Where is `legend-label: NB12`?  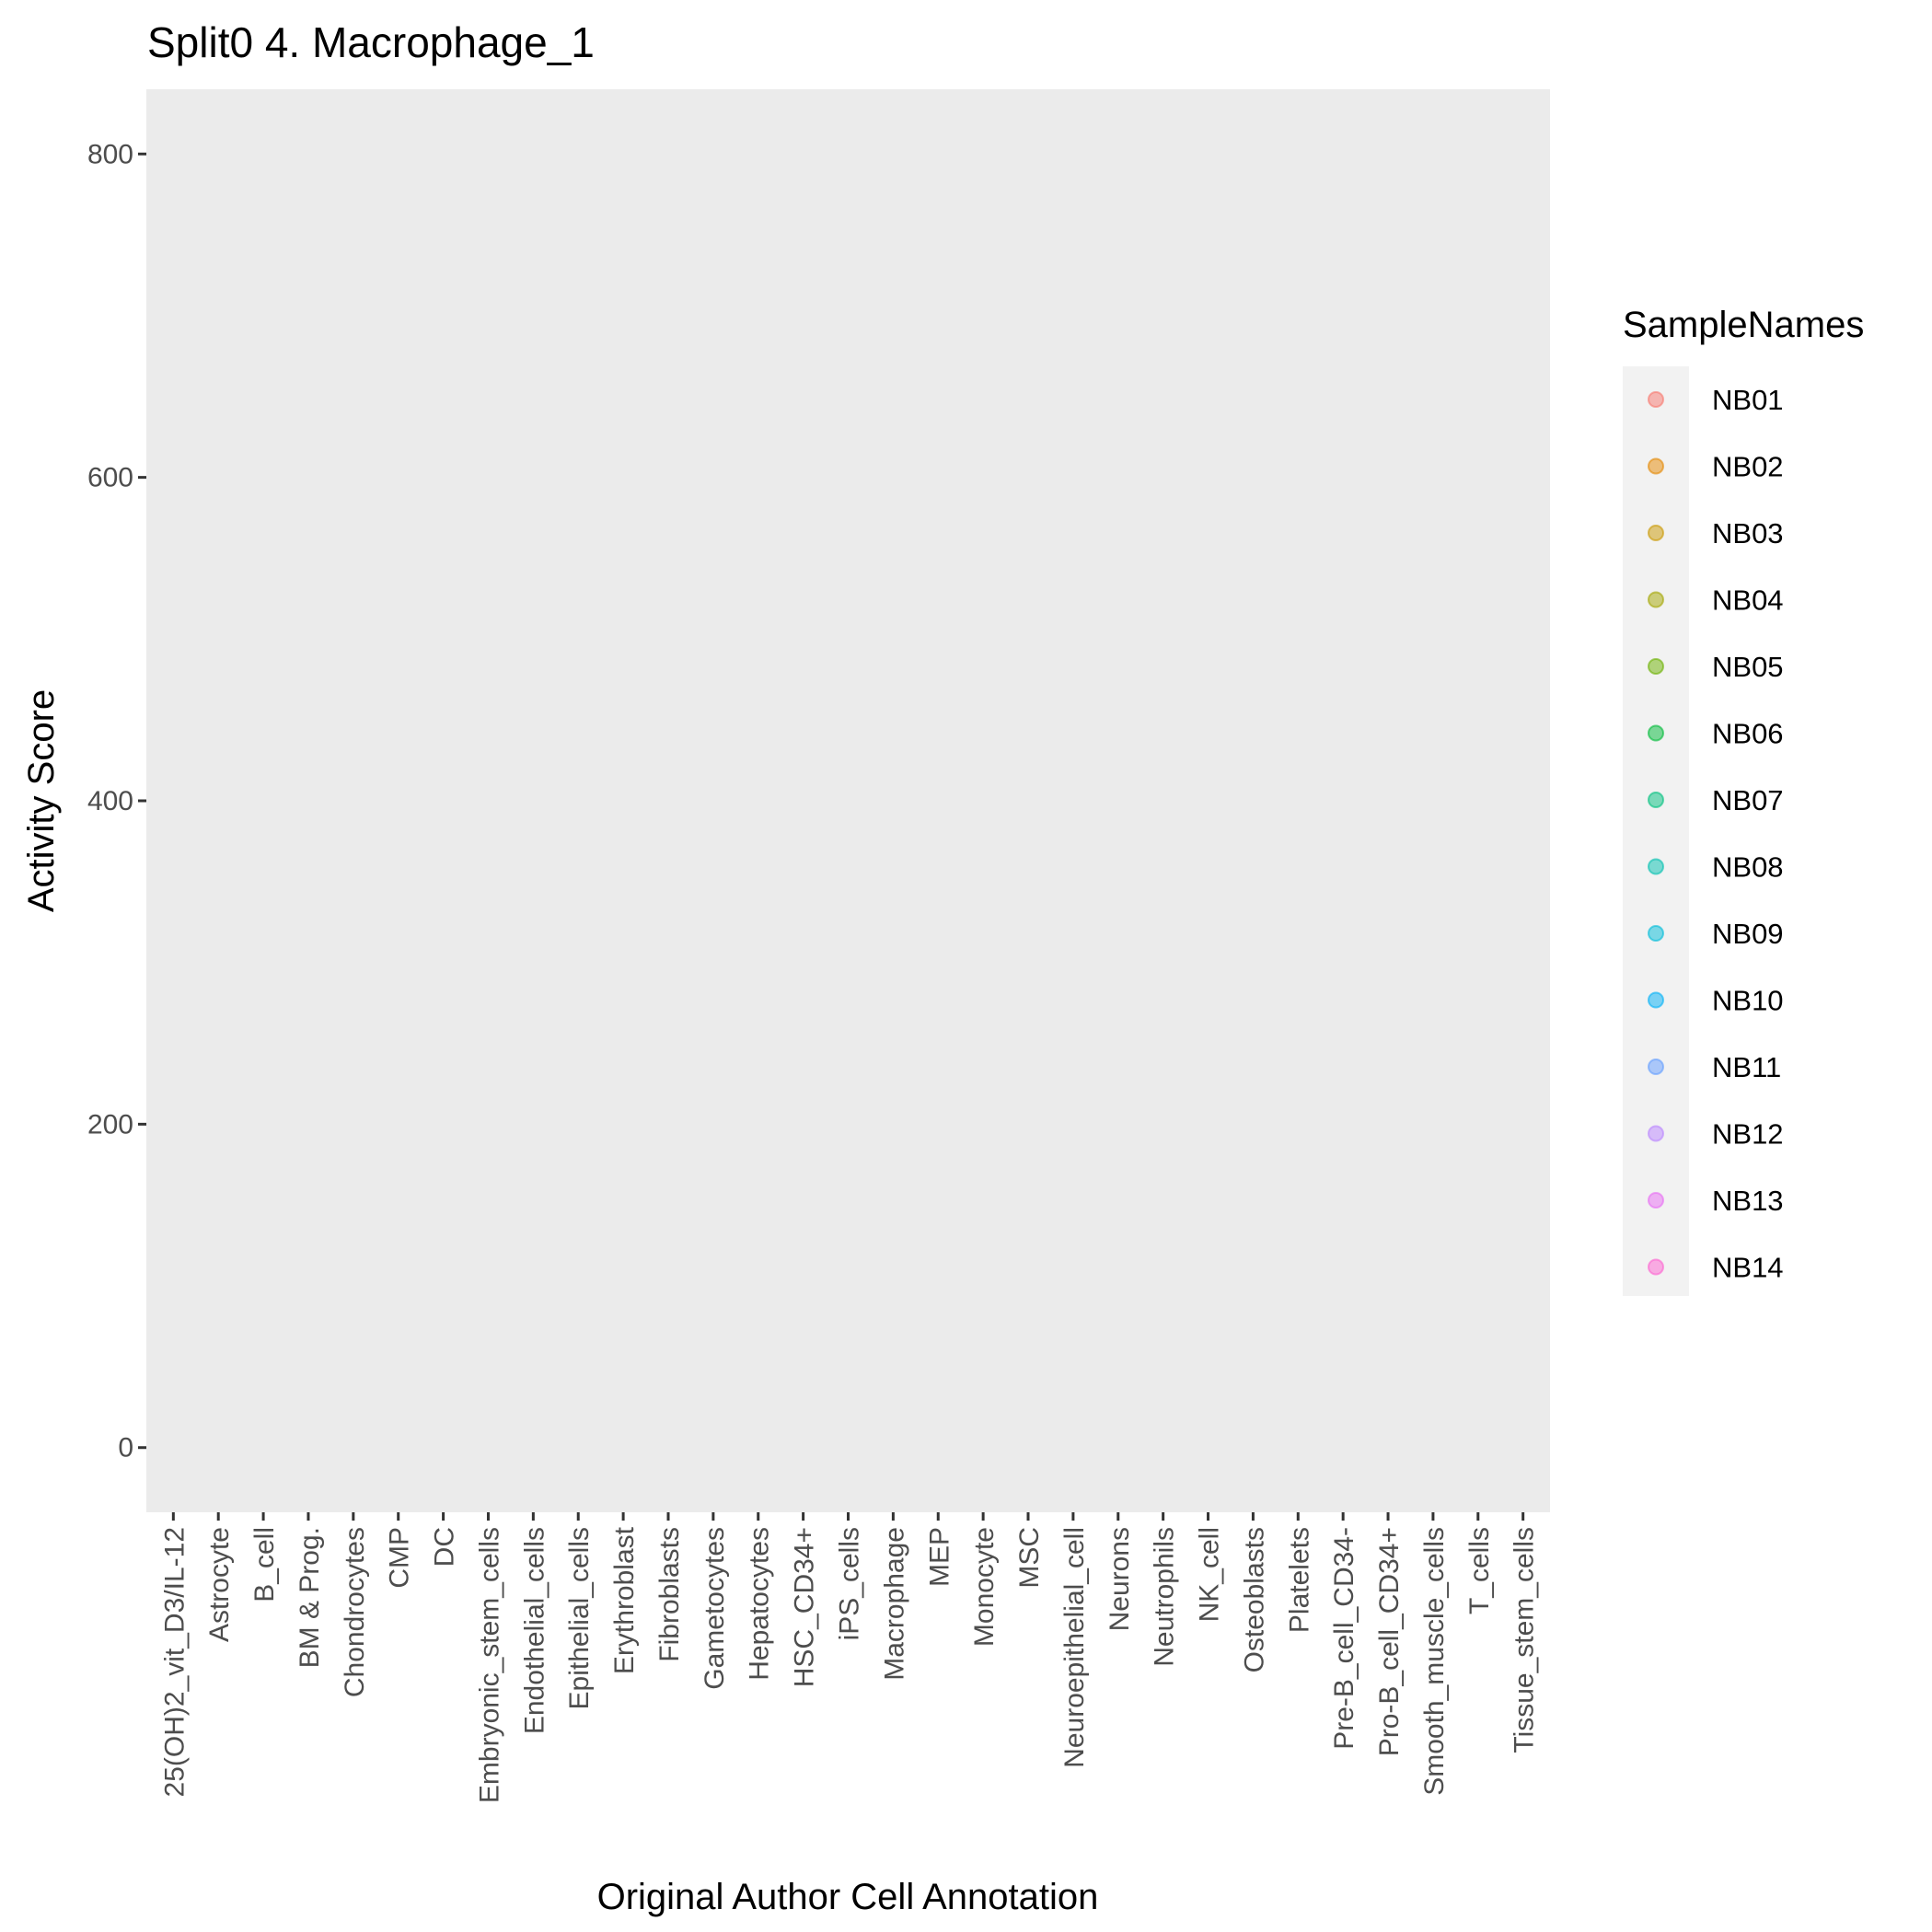
legend-label: NB12 is located at coordinates (1748, 1135).